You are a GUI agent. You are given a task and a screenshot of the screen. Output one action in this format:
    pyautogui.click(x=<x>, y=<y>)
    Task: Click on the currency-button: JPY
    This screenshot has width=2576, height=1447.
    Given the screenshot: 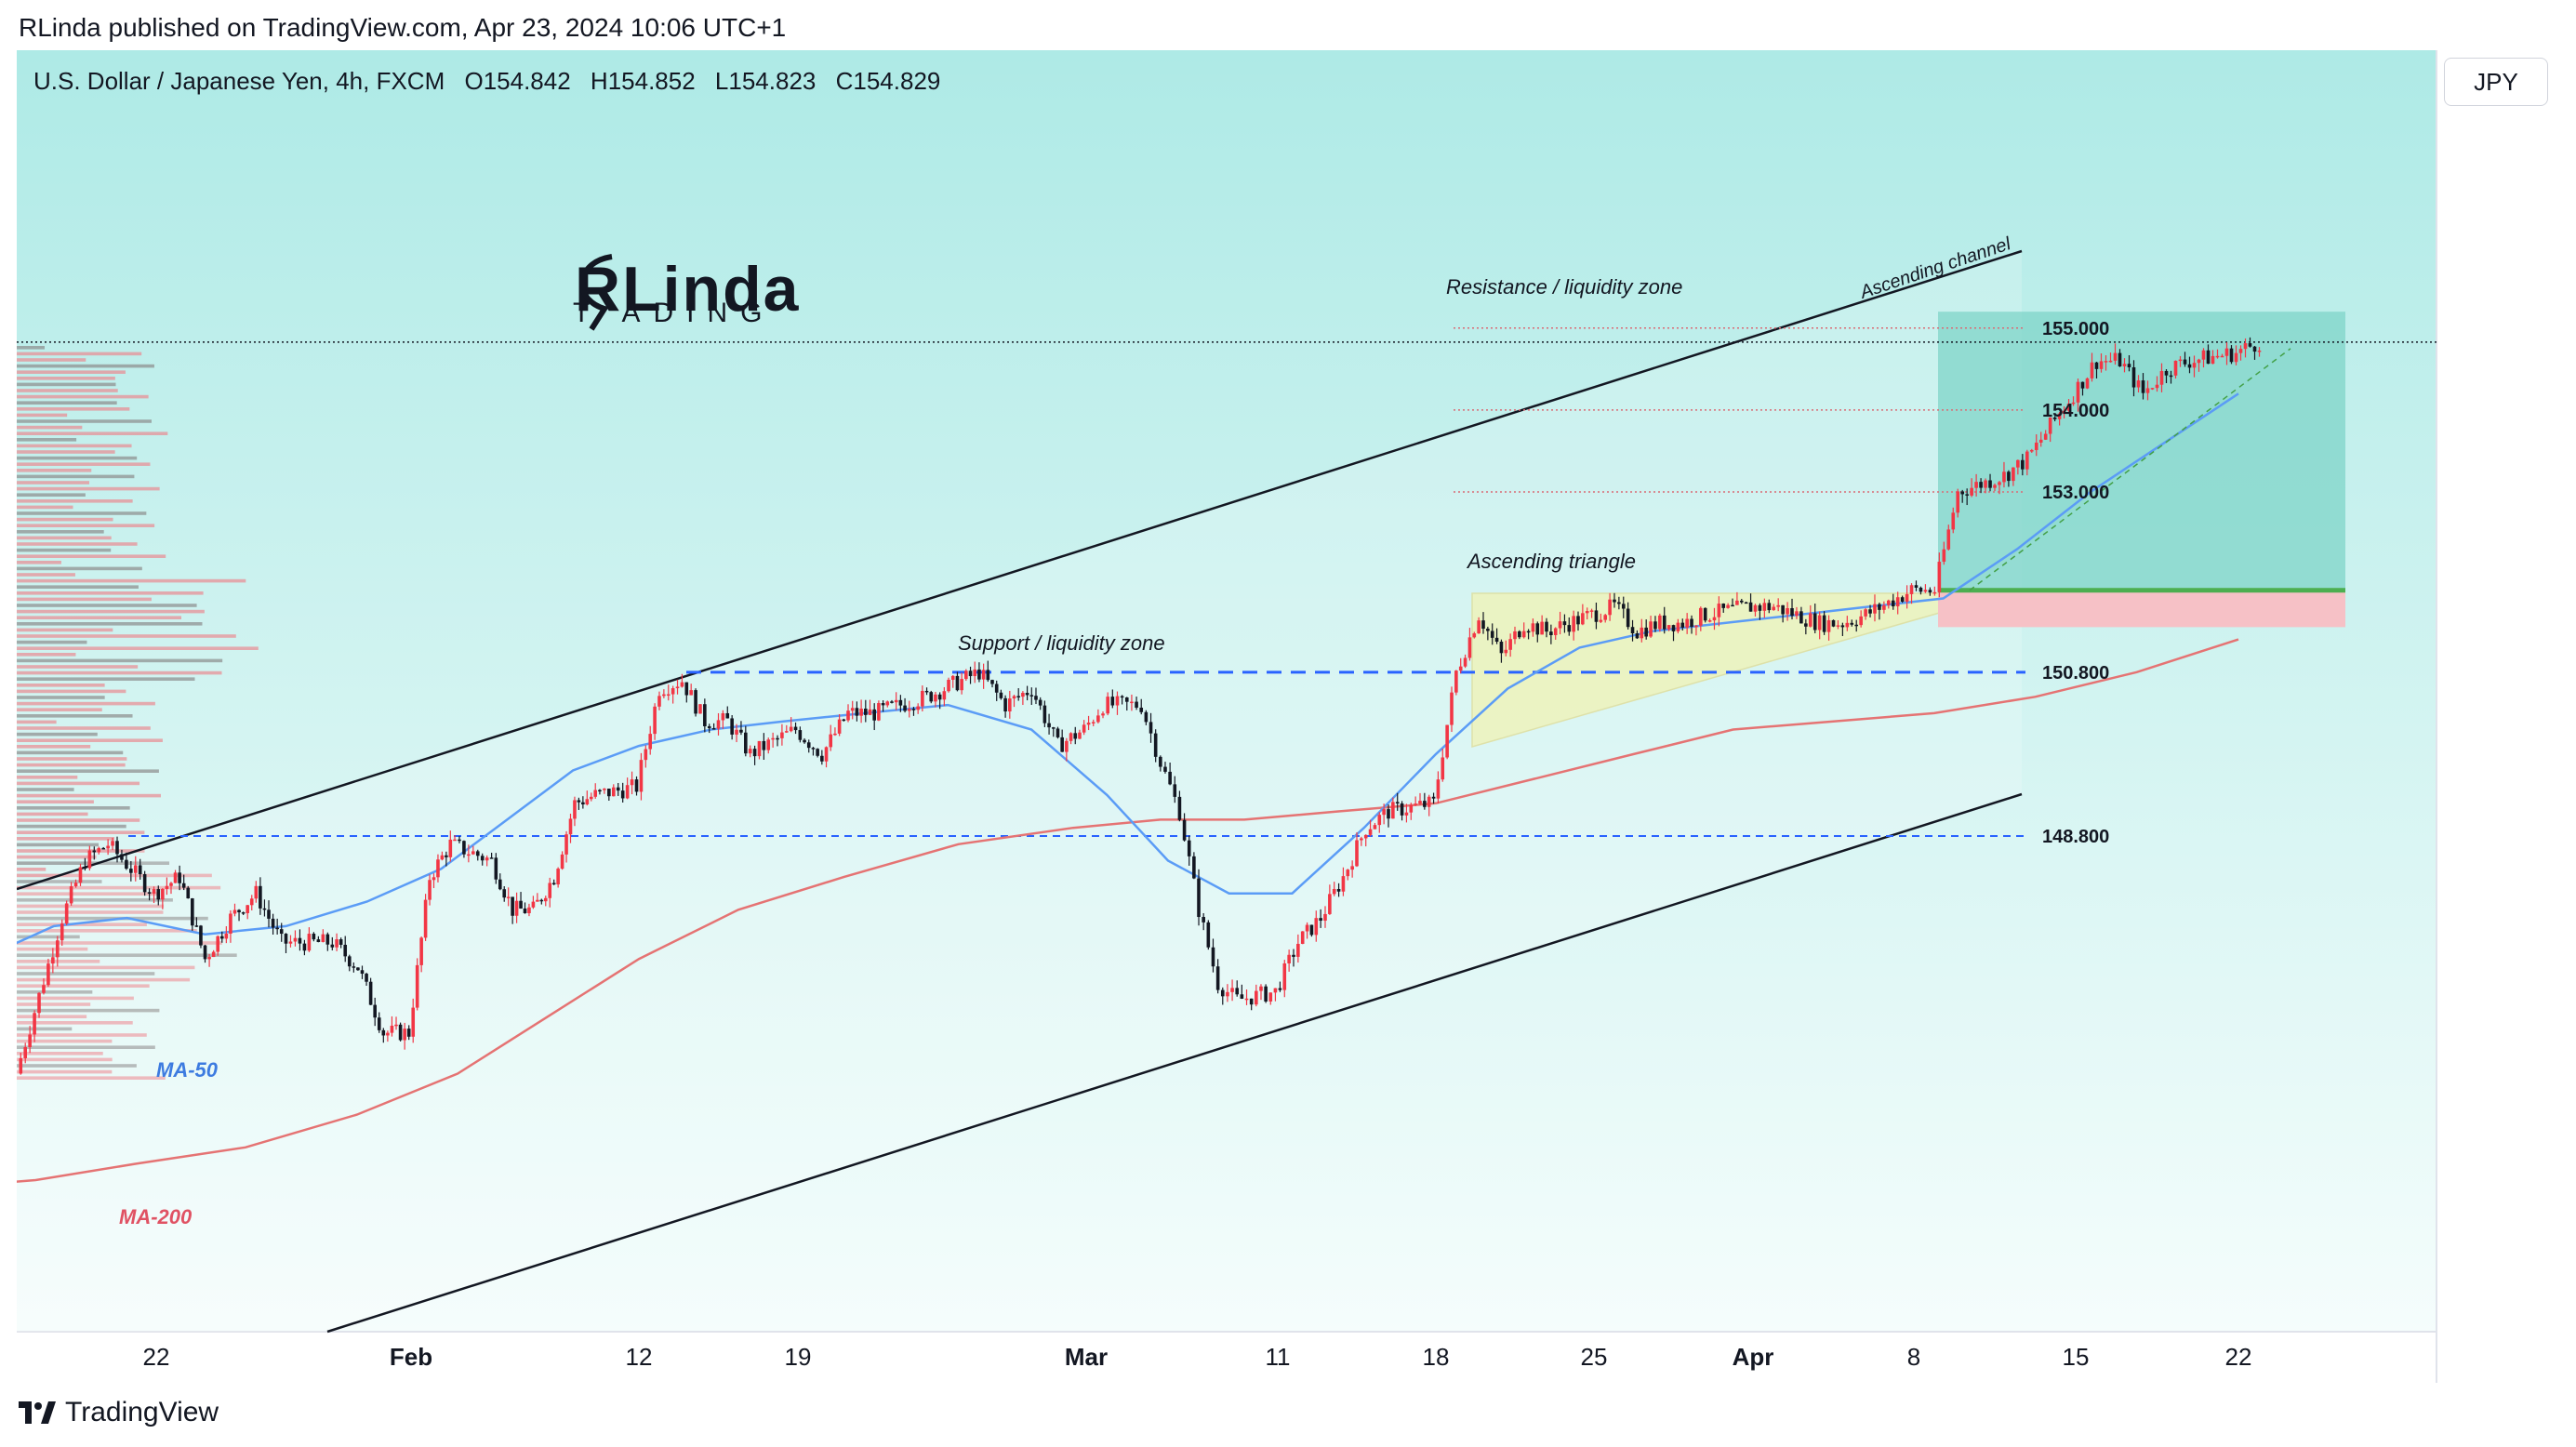 What is the action you would take?
    pyautogui.click(x=2496, y=82)
    